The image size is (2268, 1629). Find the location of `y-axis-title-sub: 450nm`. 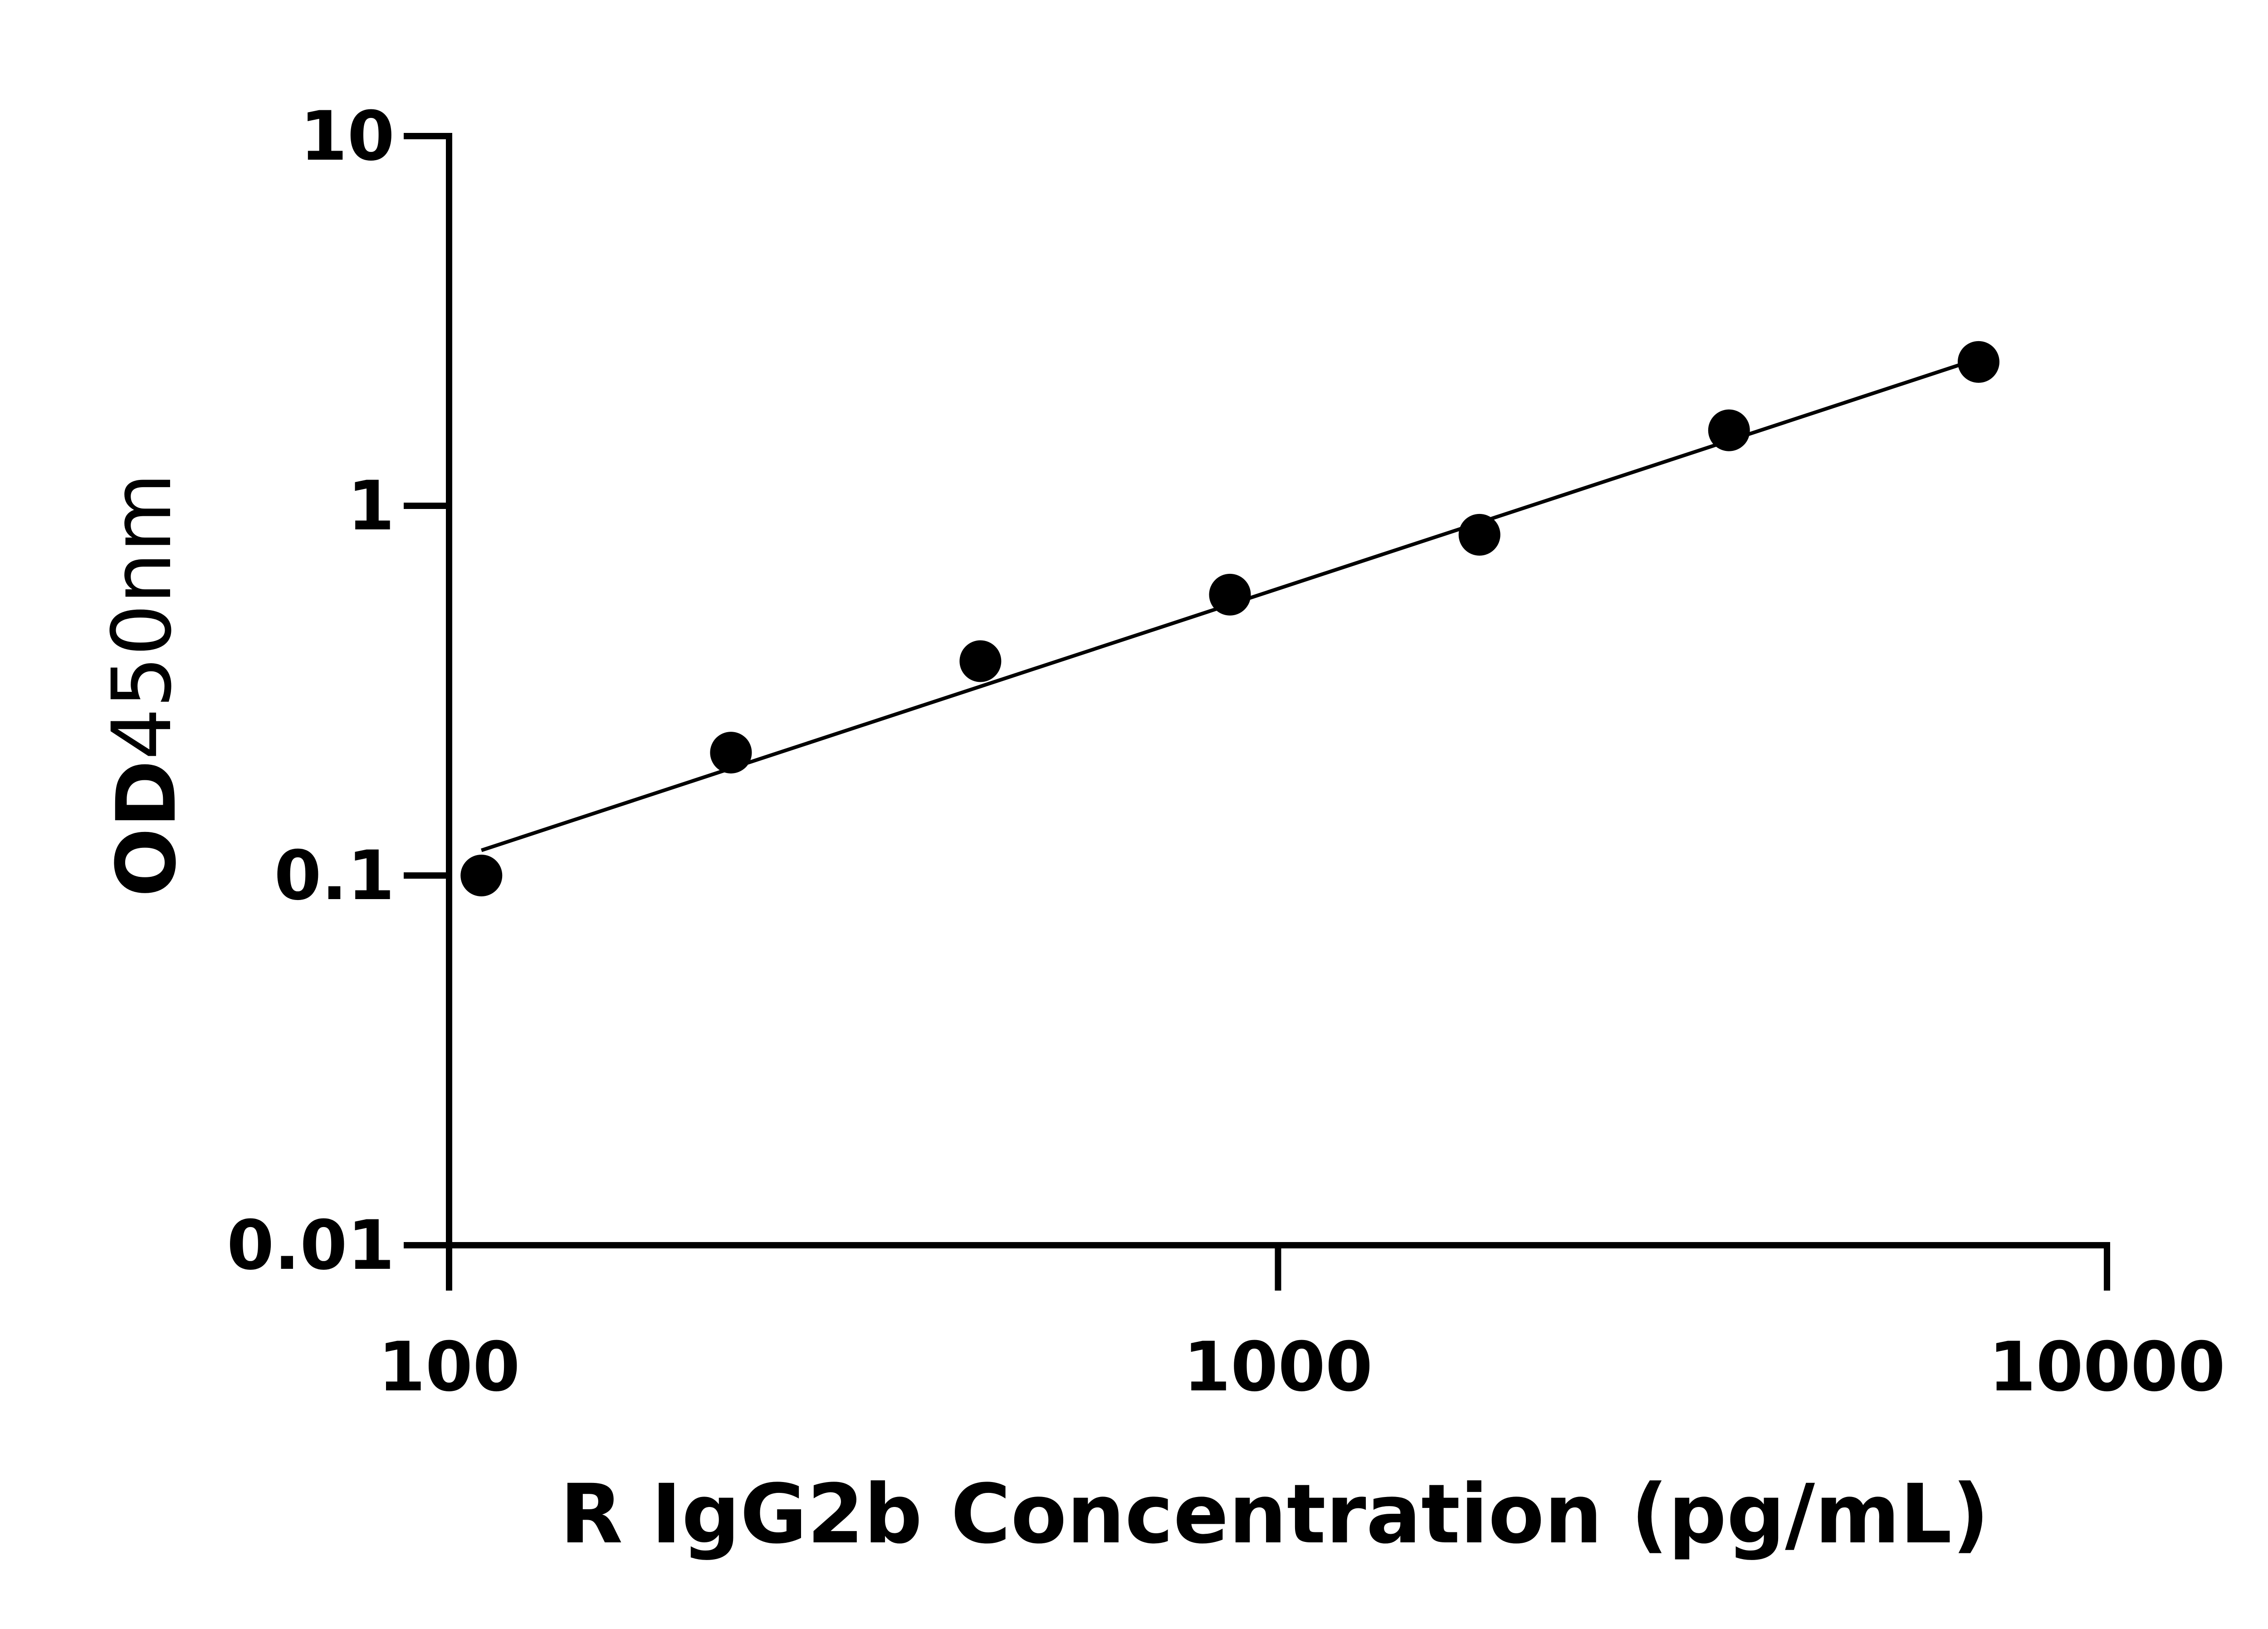

y-axis-title-sub: 450nm is located at coordinates (143, 616).